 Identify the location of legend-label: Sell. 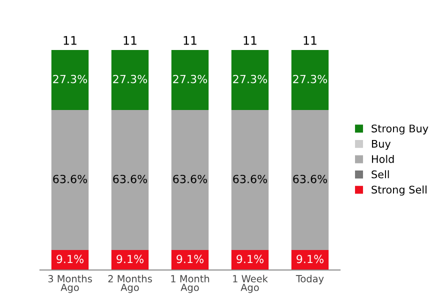
(380, 174).